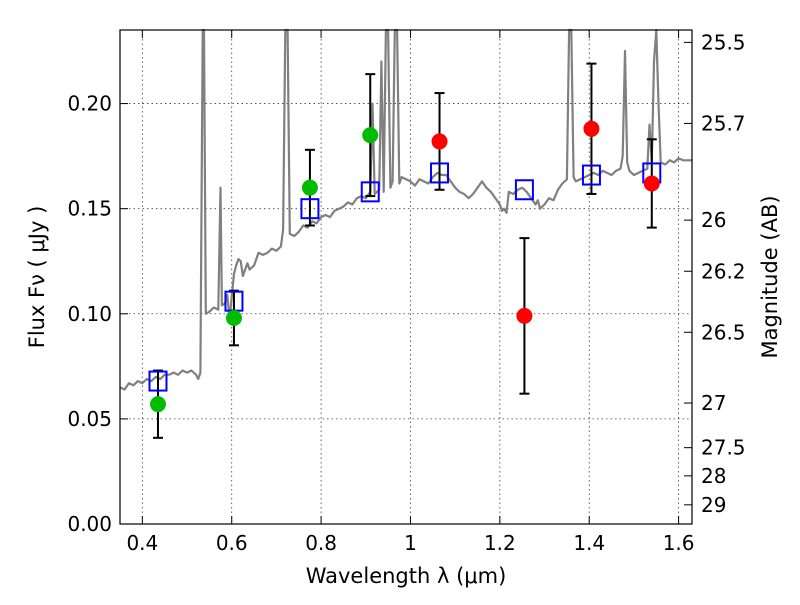  What do you see at coordinates (142, 543) in the screenshot?
I see `x-tick-label: 0.4` at bounding box center [142, 543].